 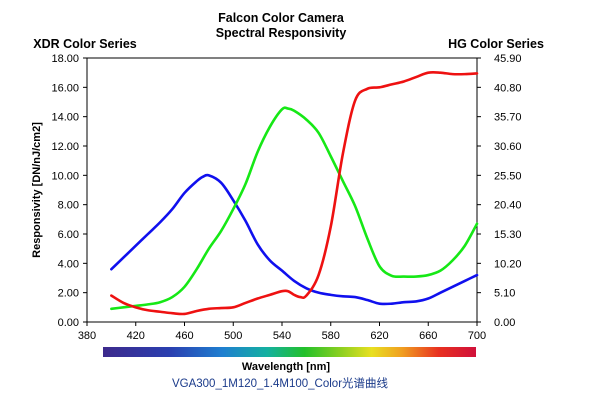 What do you see at coordinates (508, 235) in the screenshot?
I see `right-y-tick-label: 15.30` at bounding box center [508, 235].